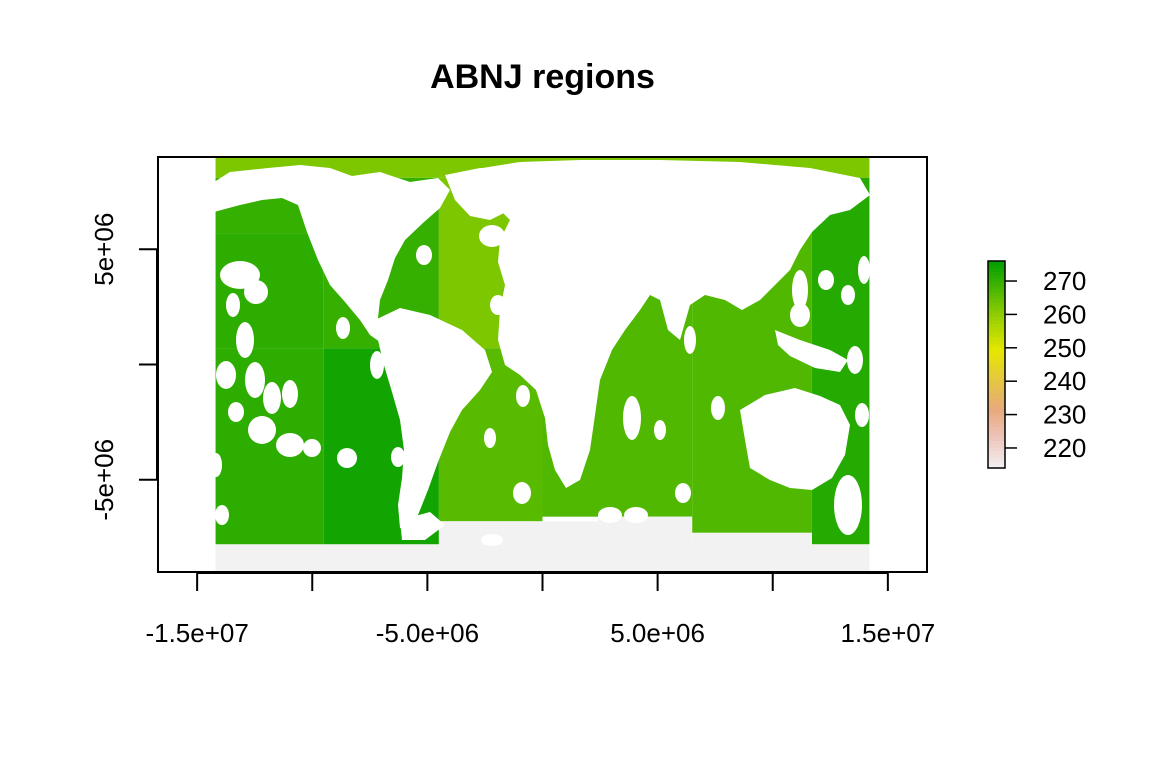  I want to click on land-indonesia, so click(811, 351).